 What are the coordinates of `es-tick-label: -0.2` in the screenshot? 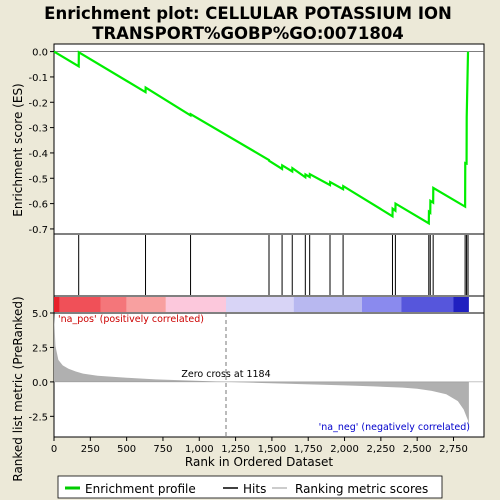 It's located at (38, 103).